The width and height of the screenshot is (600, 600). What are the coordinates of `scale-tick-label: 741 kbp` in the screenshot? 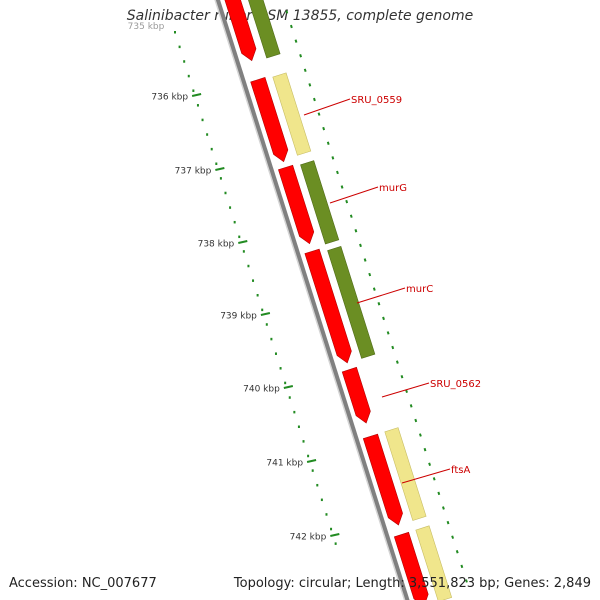 It's located at (284, 464).